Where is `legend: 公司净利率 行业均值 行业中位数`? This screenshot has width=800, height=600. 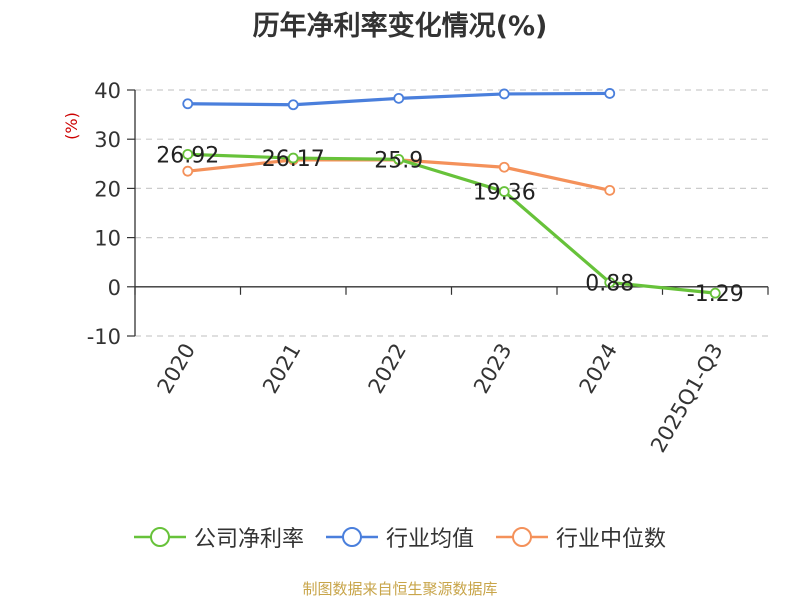 legend: 公司净利率 行业均值 行业中位数 is located at coordinates (400, 537).